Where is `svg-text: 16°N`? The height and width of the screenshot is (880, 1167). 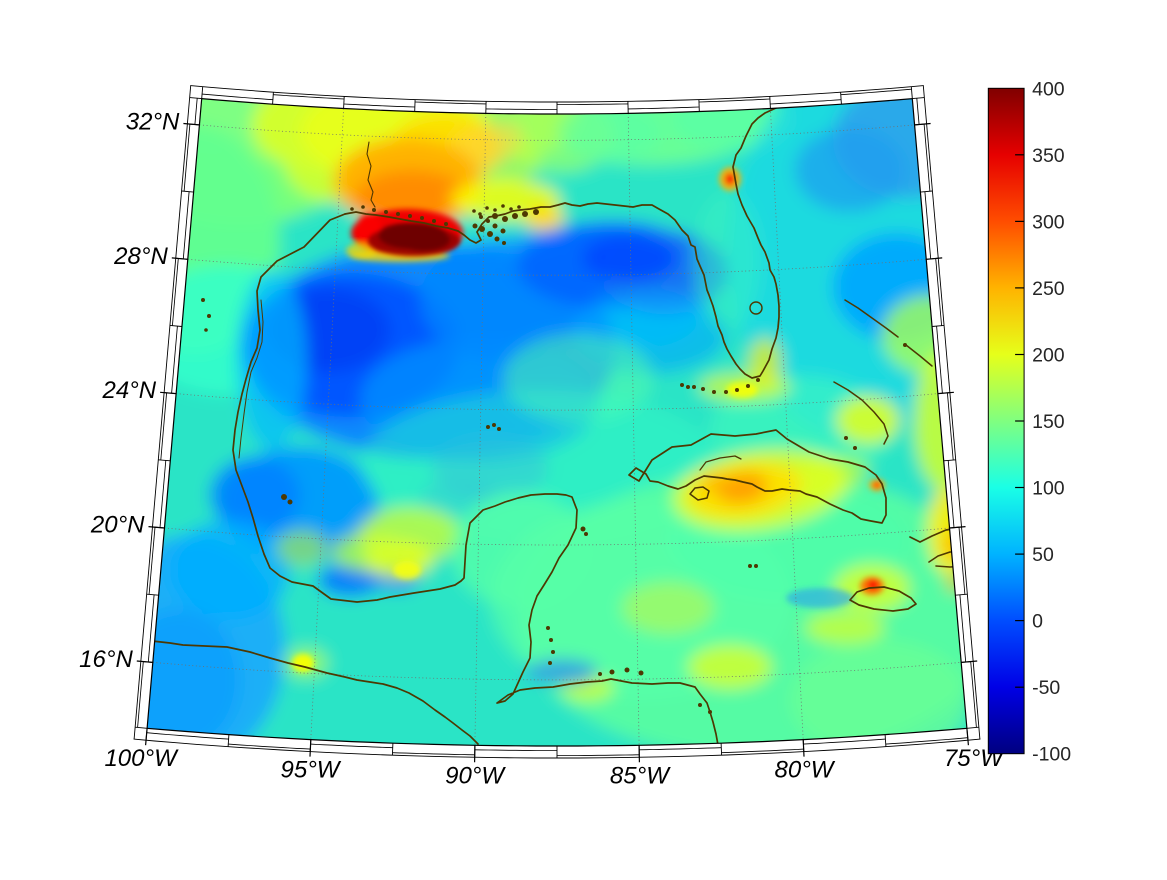 svg-text: 16°N is located at coordinates (106, 659).